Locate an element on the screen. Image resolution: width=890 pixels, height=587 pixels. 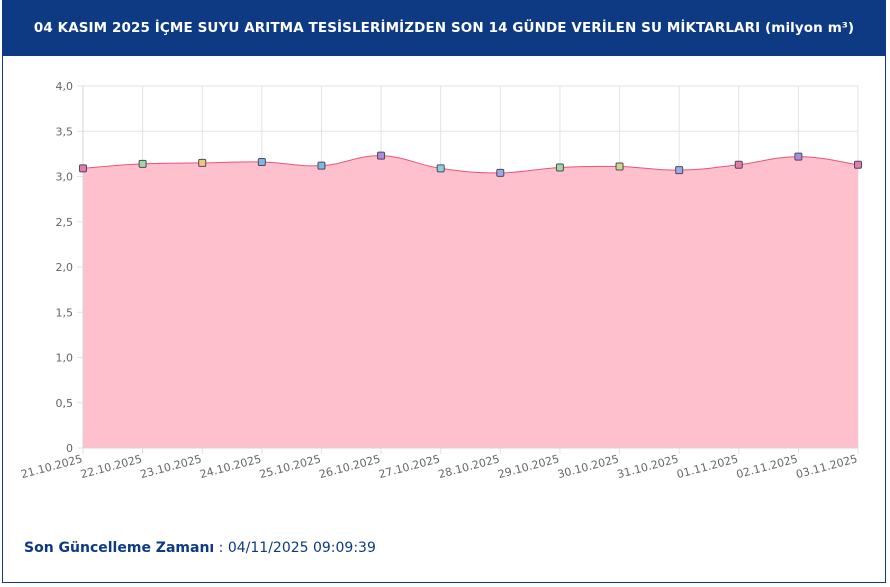
y-tick-label: 0 is located at coordinates (69, 448).